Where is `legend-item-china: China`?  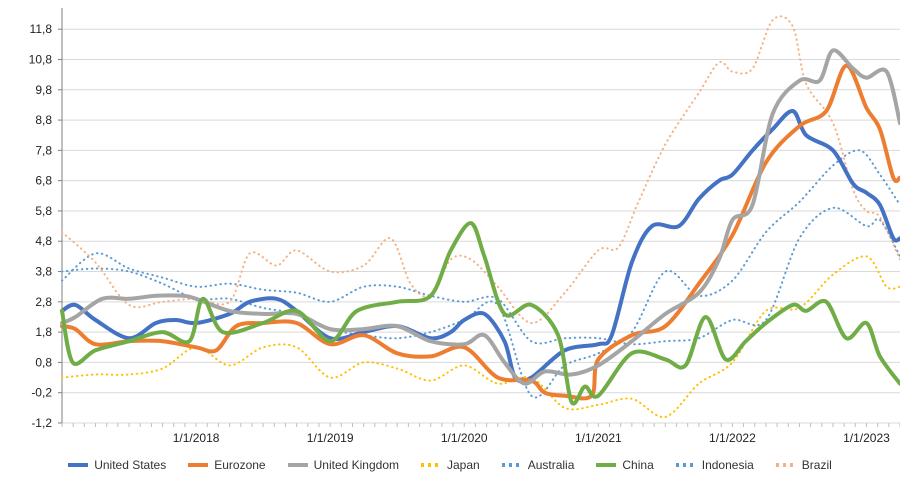 legend-item-china: China is located at coordinates (625, 465).